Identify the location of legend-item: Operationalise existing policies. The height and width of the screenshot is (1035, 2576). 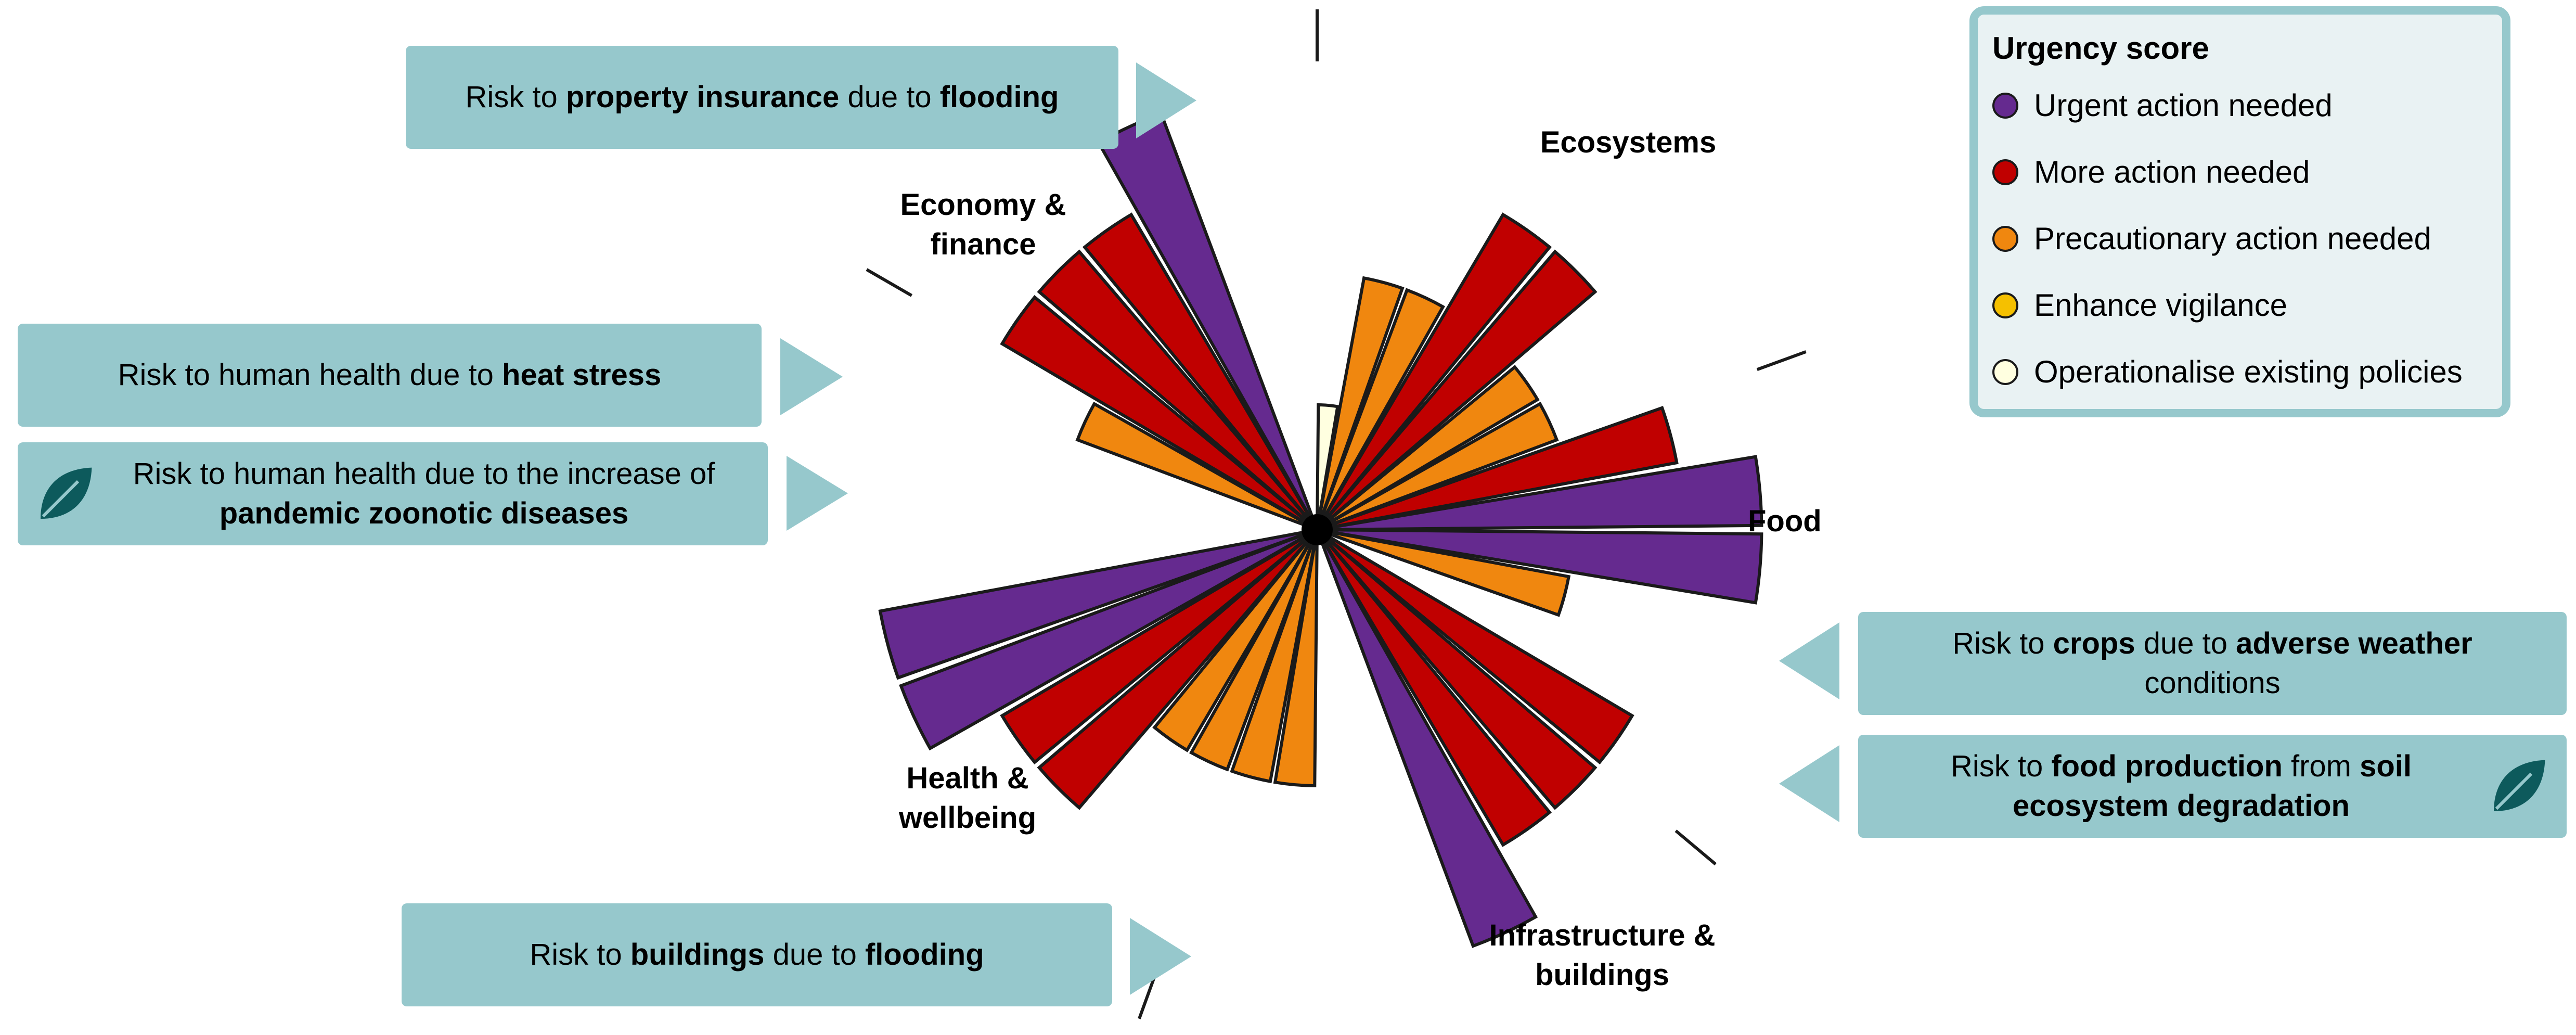
(2227, 372).